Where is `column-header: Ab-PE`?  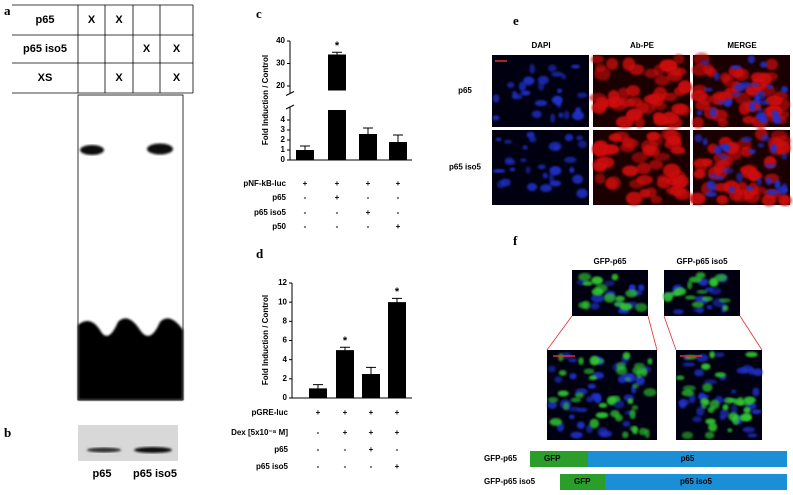 column-header: Ab-PE is located at coordinates (642, 45).